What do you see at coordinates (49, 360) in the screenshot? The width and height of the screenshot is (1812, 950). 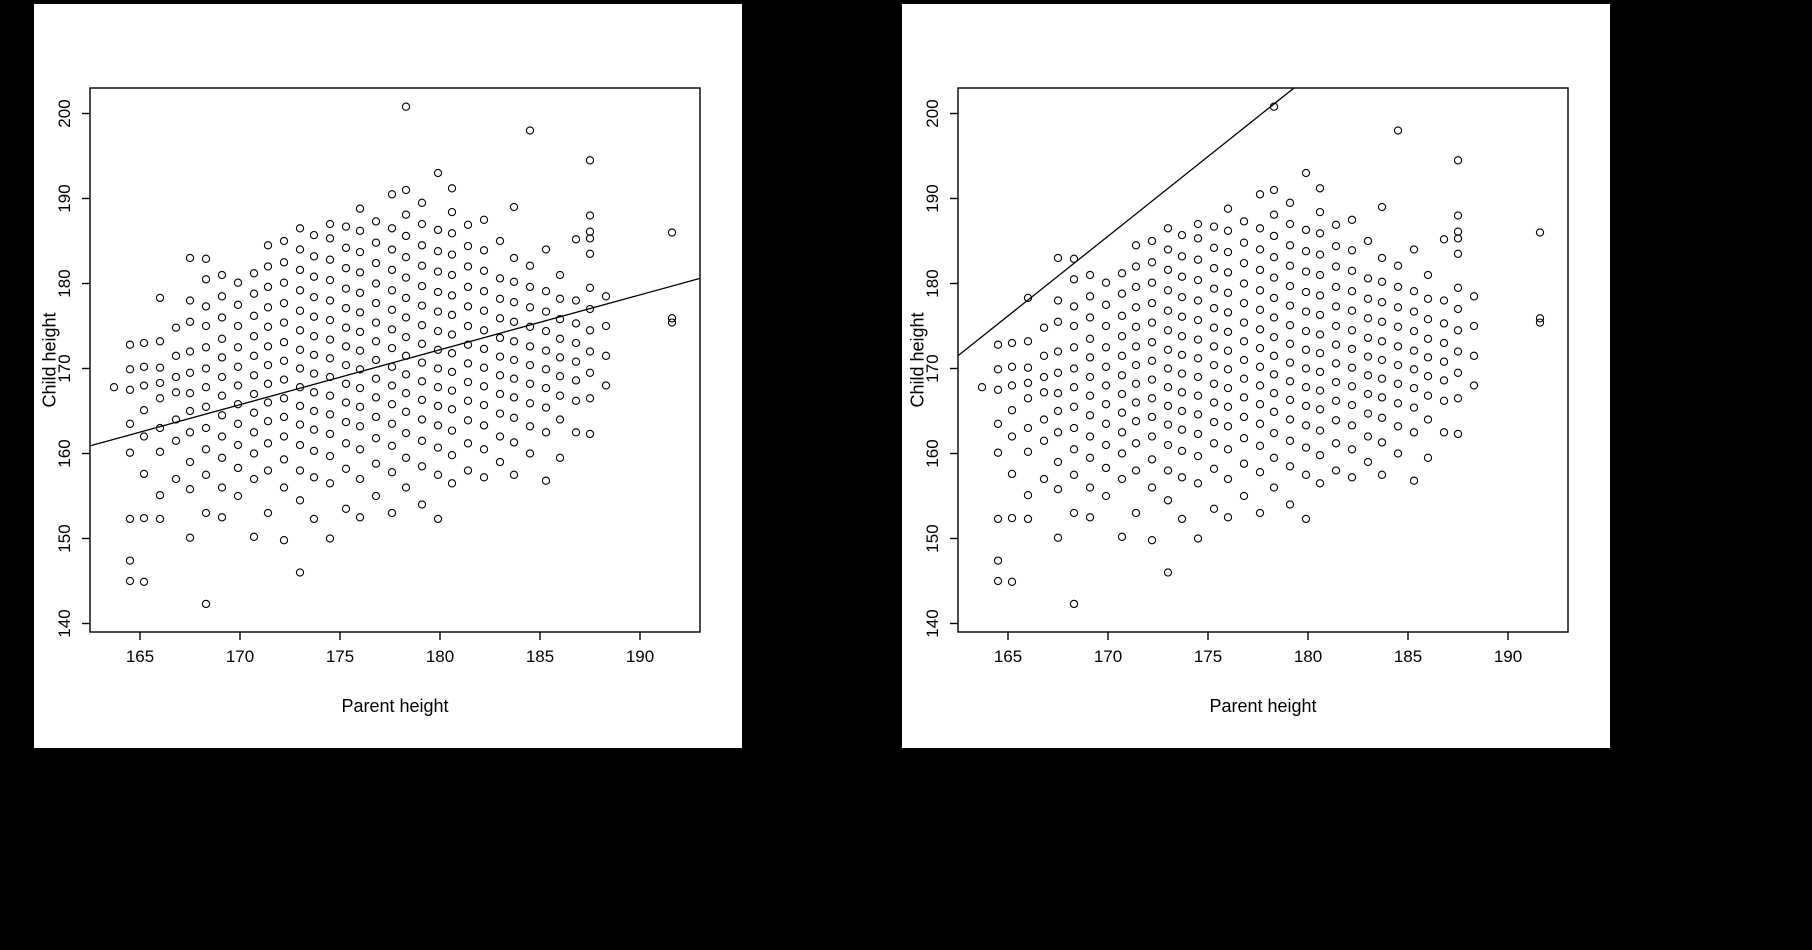 I see `left-y-axis-label: Child height` at bounding box center [49, 360].